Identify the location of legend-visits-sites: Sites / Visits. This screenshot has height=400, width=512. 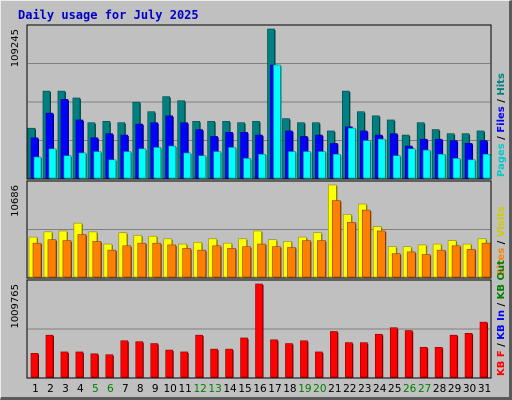
(501, 241).